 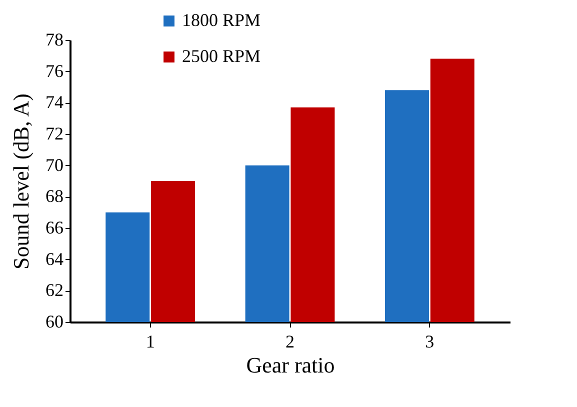 I want to click on y-tick-label: 60, so click(x=55, y=322).